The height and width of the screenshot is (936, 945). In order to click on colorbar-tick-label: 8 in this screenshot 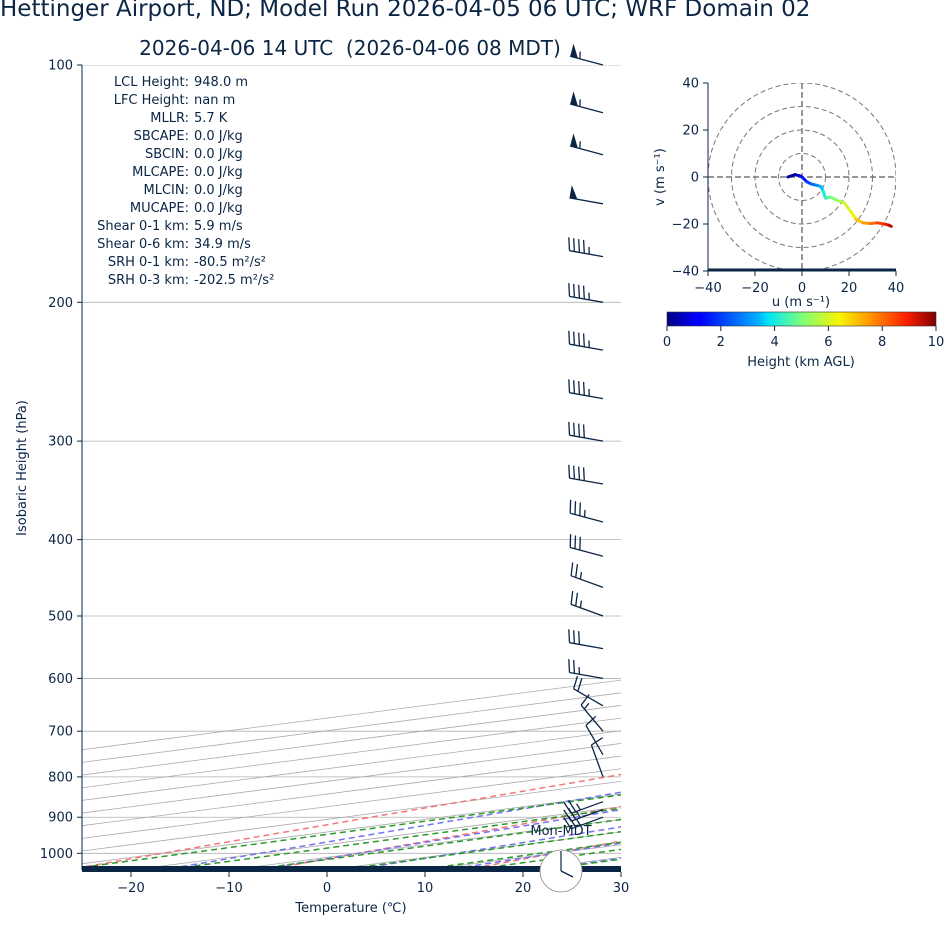, I will do `click(882, 342)`.